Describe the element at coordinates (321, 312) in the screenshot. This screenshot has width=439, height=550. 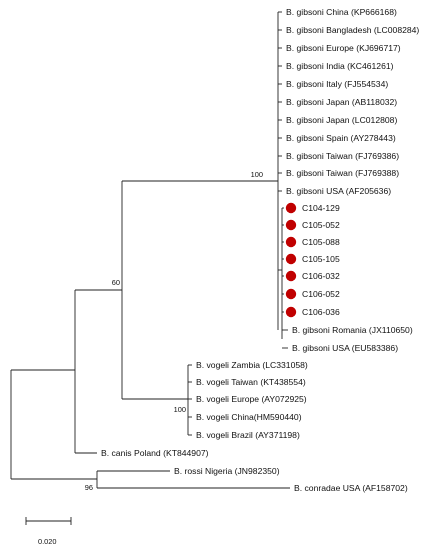
I see `leaf-label: C106-036` at that location.